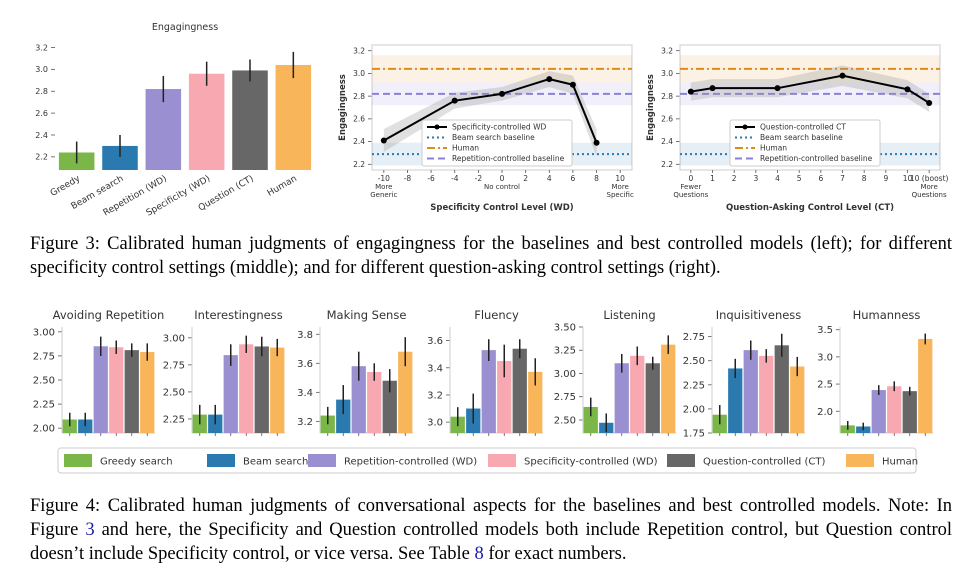 Image resolution: width=968 pixels, height=586 pixels. I want to click on series-line, so click(810, 89).